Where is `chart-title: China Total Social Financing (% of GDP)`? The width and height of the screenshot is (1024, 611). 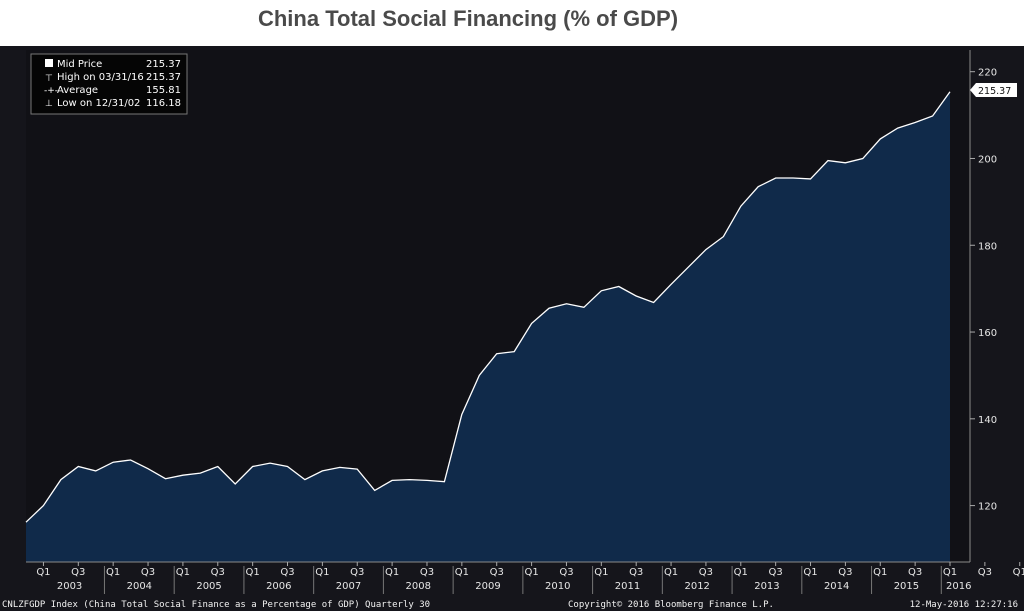
chart-title: China Total Social Financing (% of GDP) is located at coordinates (468, 18).